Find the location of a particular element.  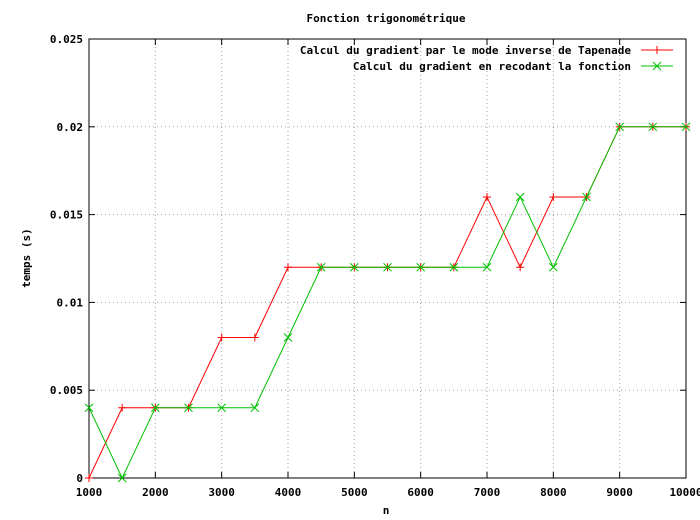

x-tick-label: 10000 is located at coordinates (684, 492).